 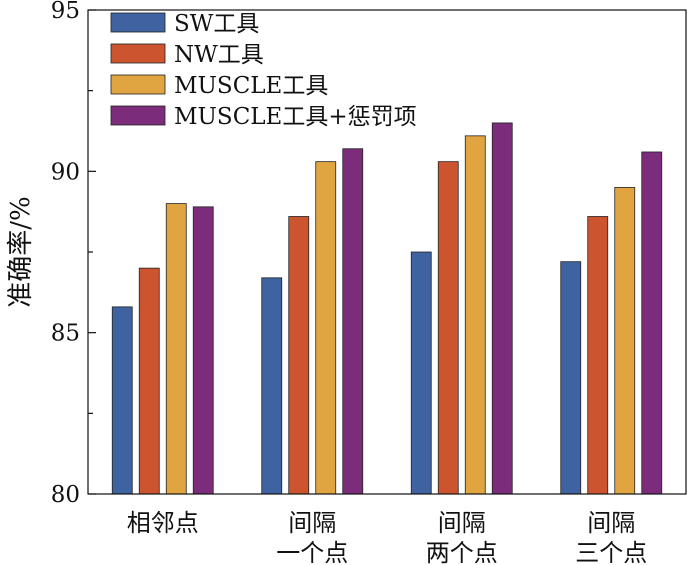 I want to click on legend-label-2: NW工具, so click(x=219, y=55).